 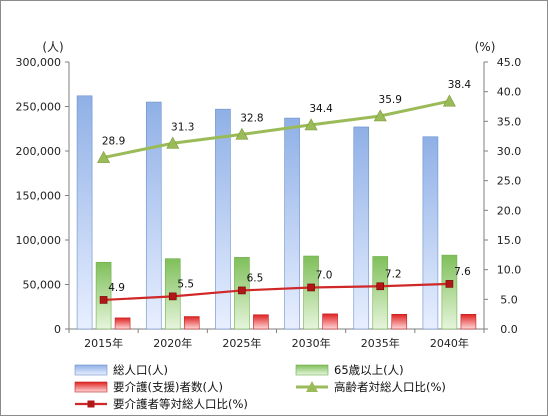 What do you see at coordinates (509, 240) in the screenshot?
I see `right-tick-label: 15.0` at bounding box center [509, 240].